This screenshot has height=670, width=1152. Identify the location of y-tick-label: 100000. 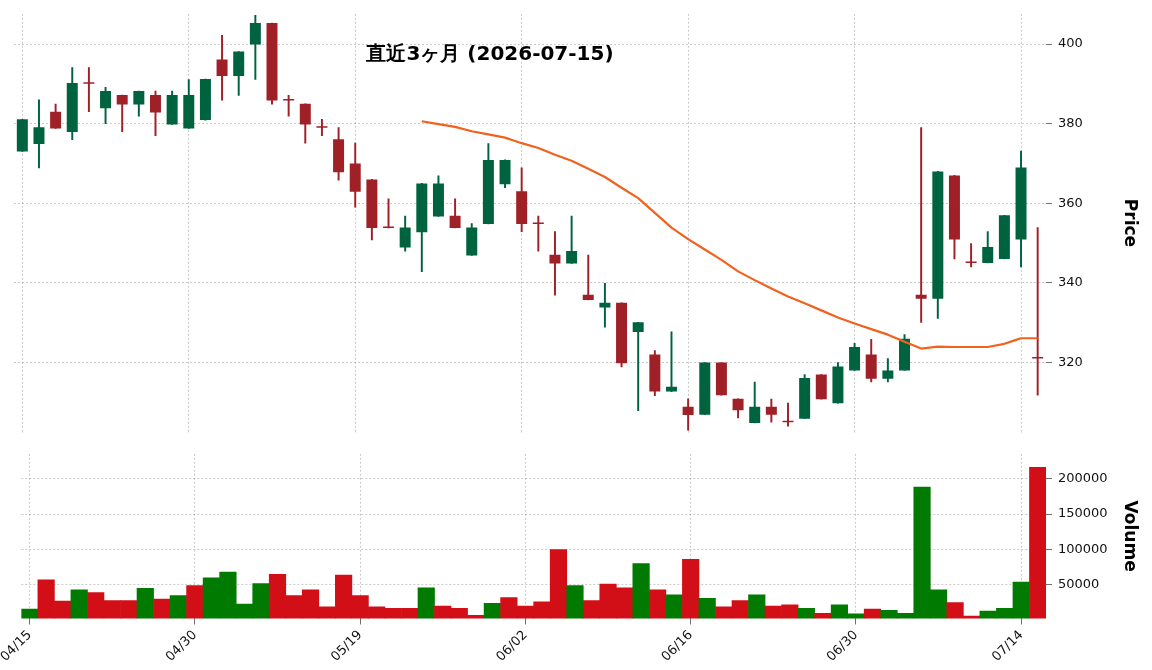
(1083, 548).